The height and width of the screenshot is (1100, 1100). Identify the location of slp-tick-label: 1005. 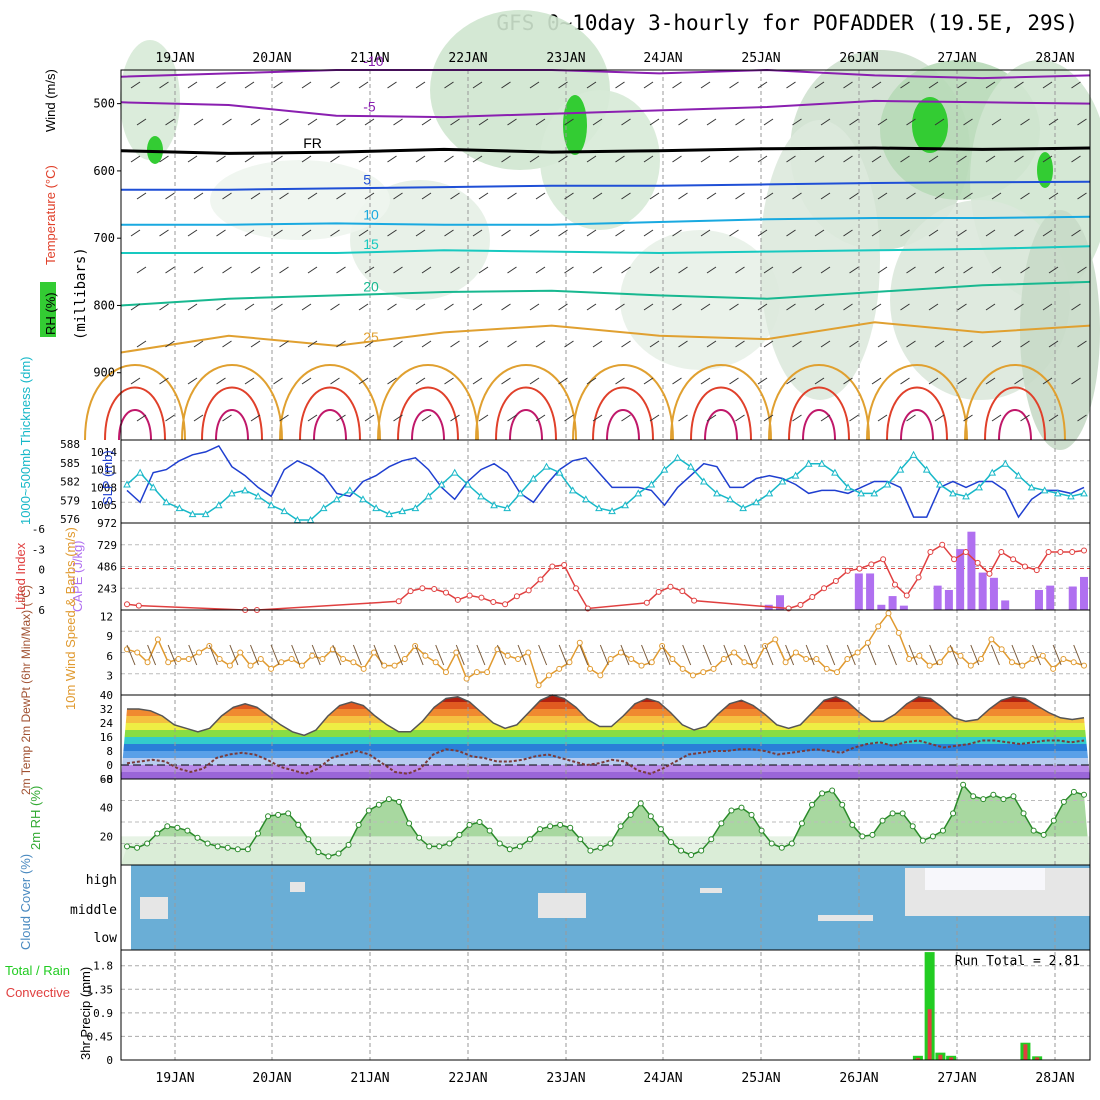
(104, 505).